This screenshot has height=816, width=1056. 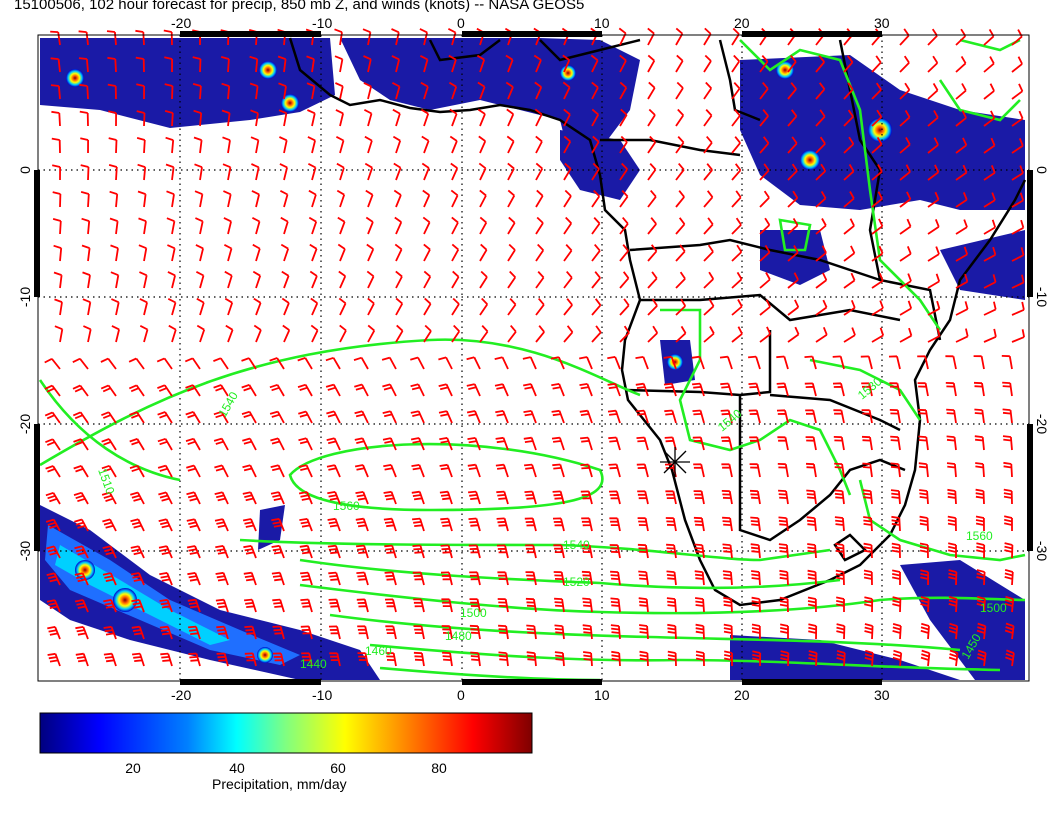 What do you see at coordinates (576, 582) in the screenshot?
I see `contour-label: 1520` at bounding box center [576, 582].